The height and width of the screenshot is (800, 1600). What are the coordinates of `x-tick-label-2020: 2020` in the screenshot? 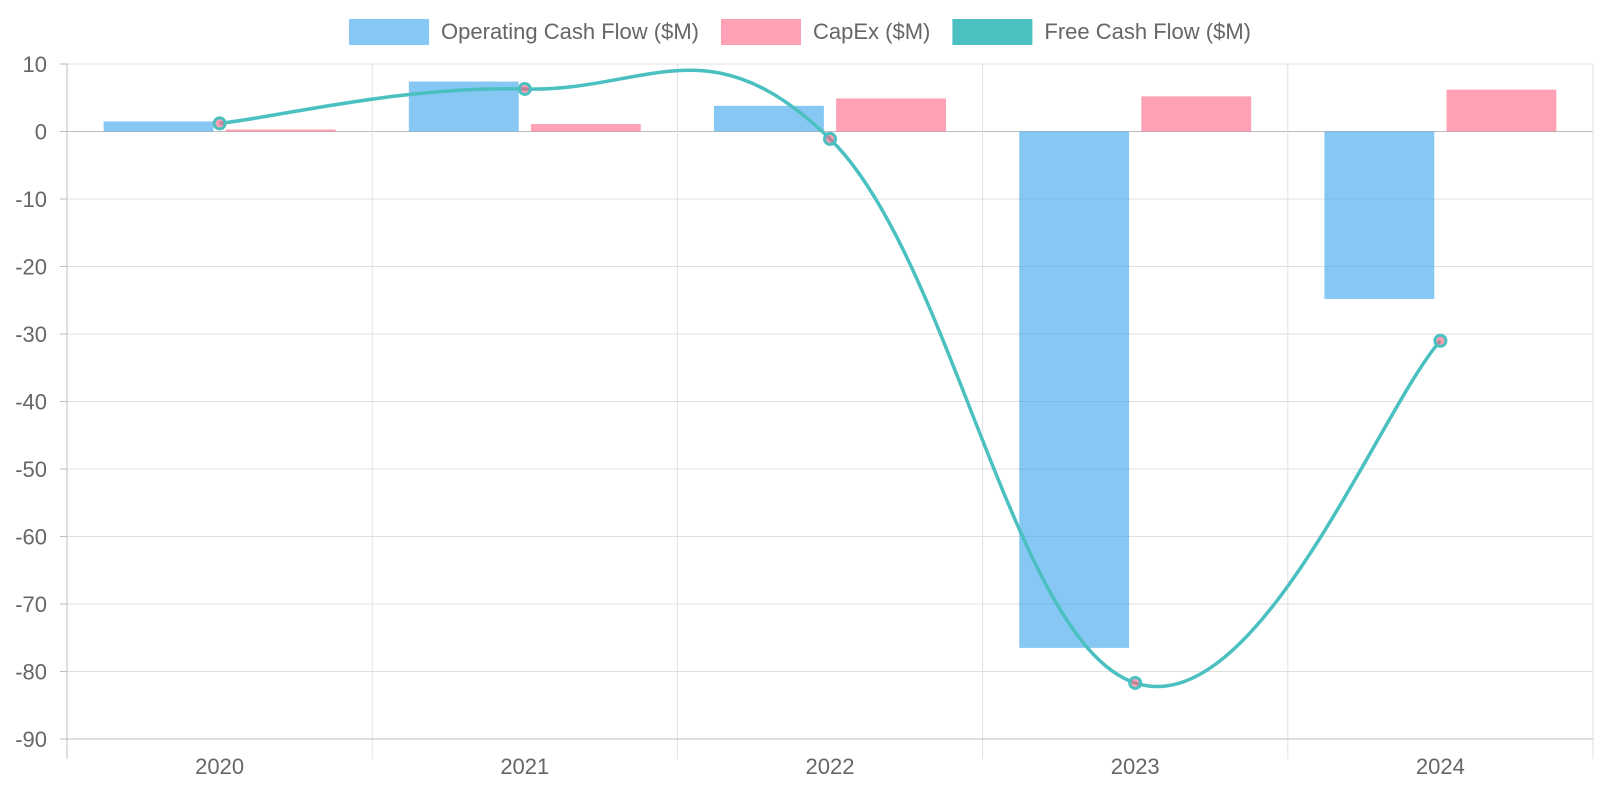 It's located at (219, 766).